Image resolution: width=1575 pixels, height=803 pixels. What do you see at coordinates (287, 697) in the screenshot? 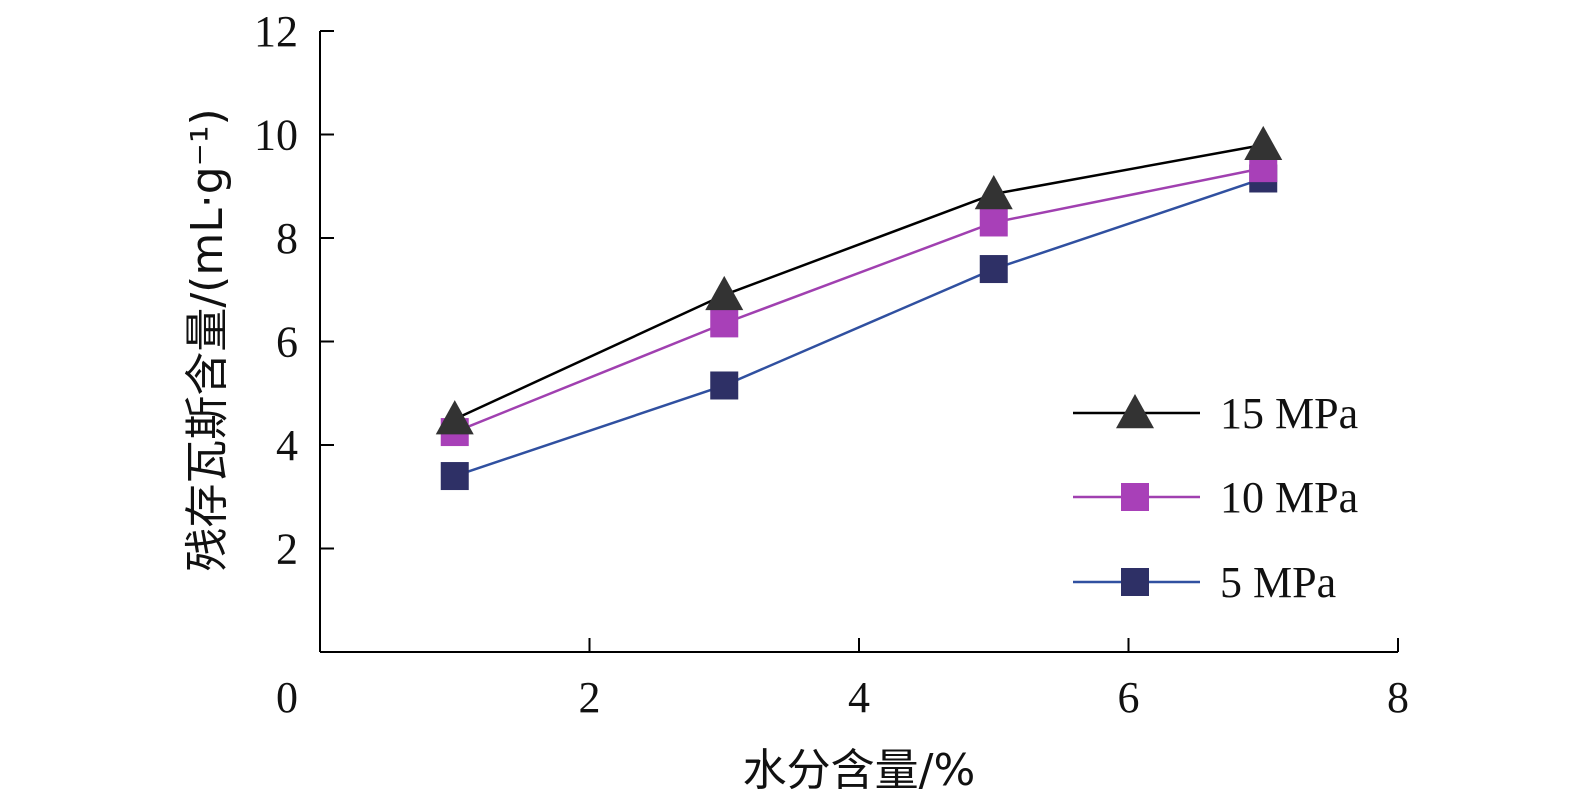
I see `x-tick-label: 0` at bounding box center [287, 697].